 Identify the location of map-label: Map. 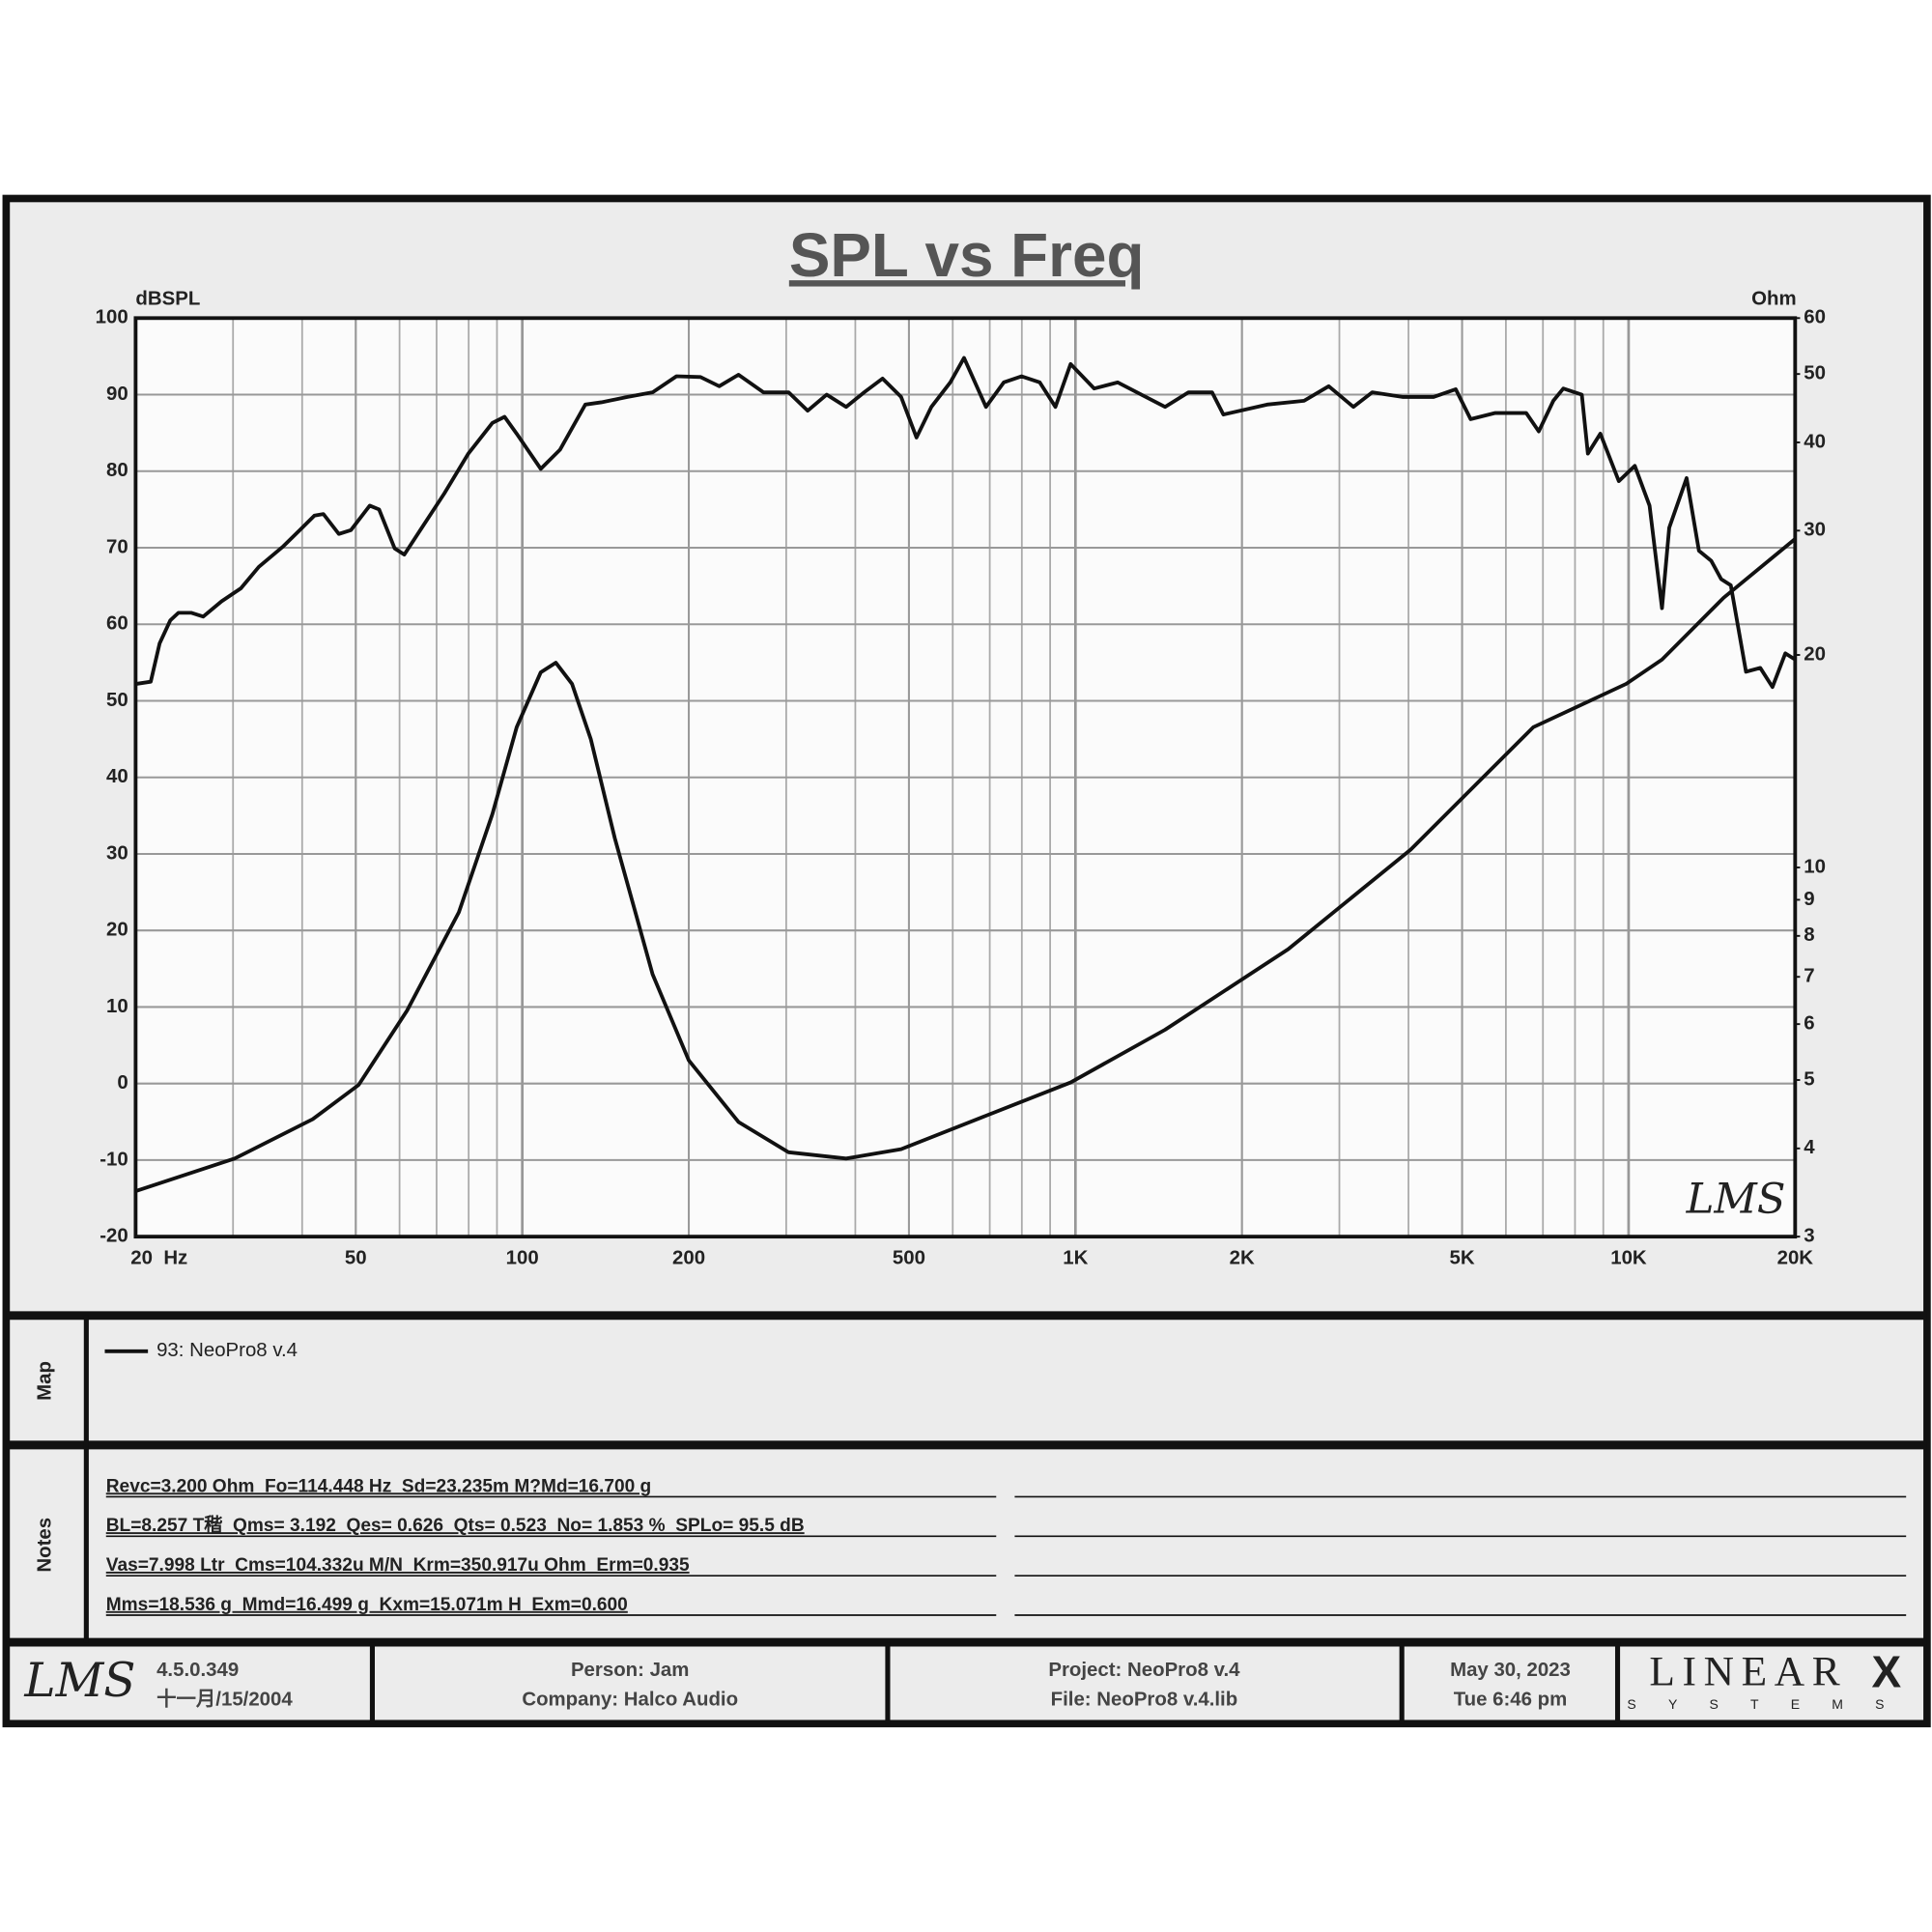
(45, 1381).